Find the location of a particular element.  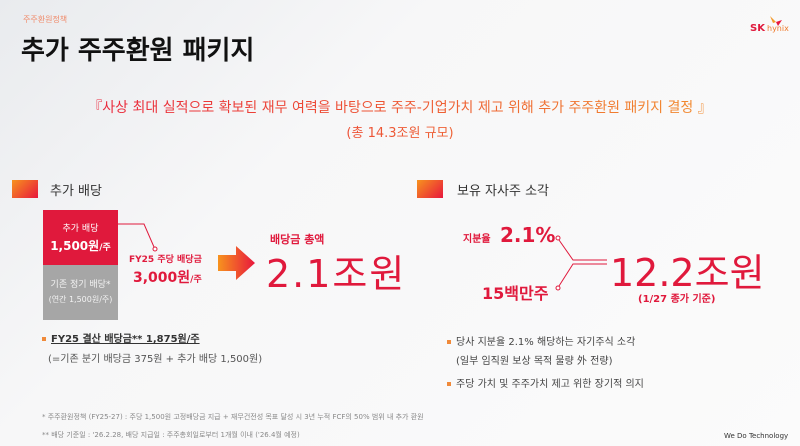

additional-dividend-label: 추가 배당 is located at coordinates (80, 229).